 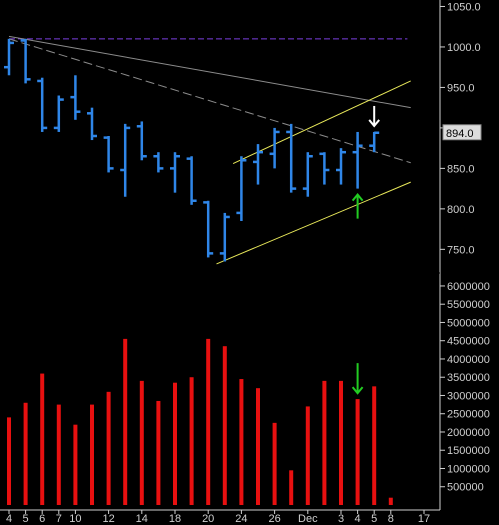 I want to click on volume-tick-label: 2000000, so click(x=468, y=433).